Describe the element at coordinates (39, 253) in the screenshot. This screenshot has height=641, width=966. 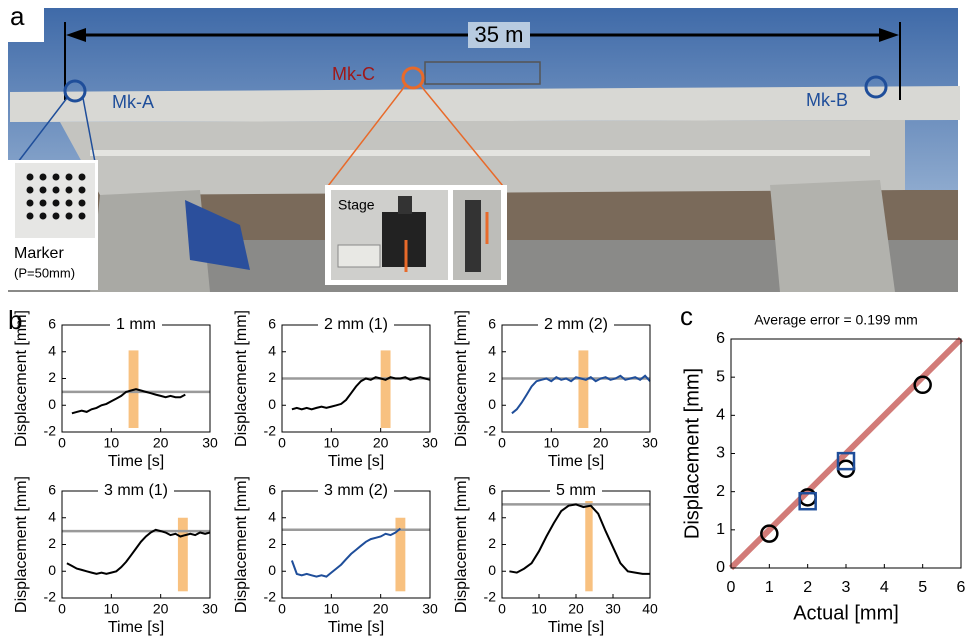
I see `inset-label: Marker` at that location.